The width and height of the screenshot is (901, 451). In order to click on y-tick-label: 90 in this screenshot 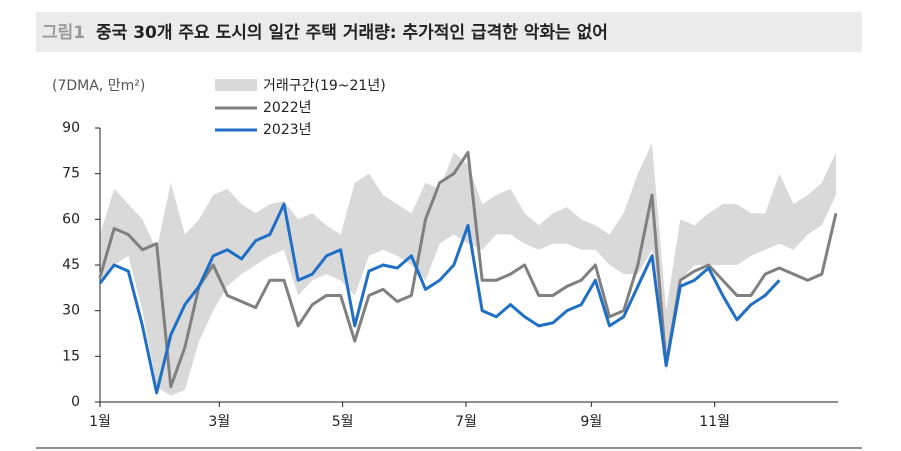, I will do `click(71, 128)`.